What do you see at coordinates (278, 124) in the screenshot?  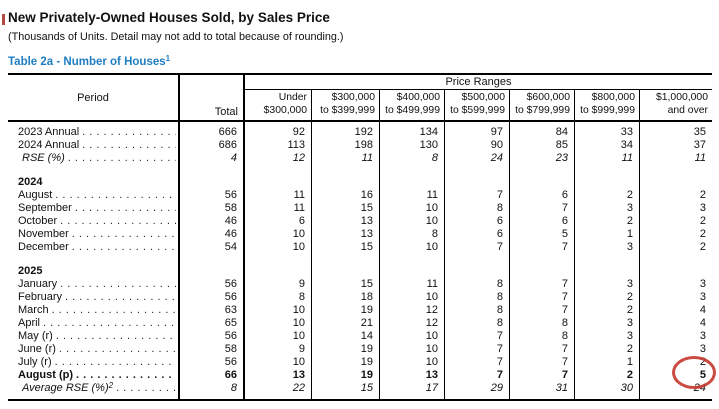 I see `cell-under-300k` at bounding box center [278, 124].